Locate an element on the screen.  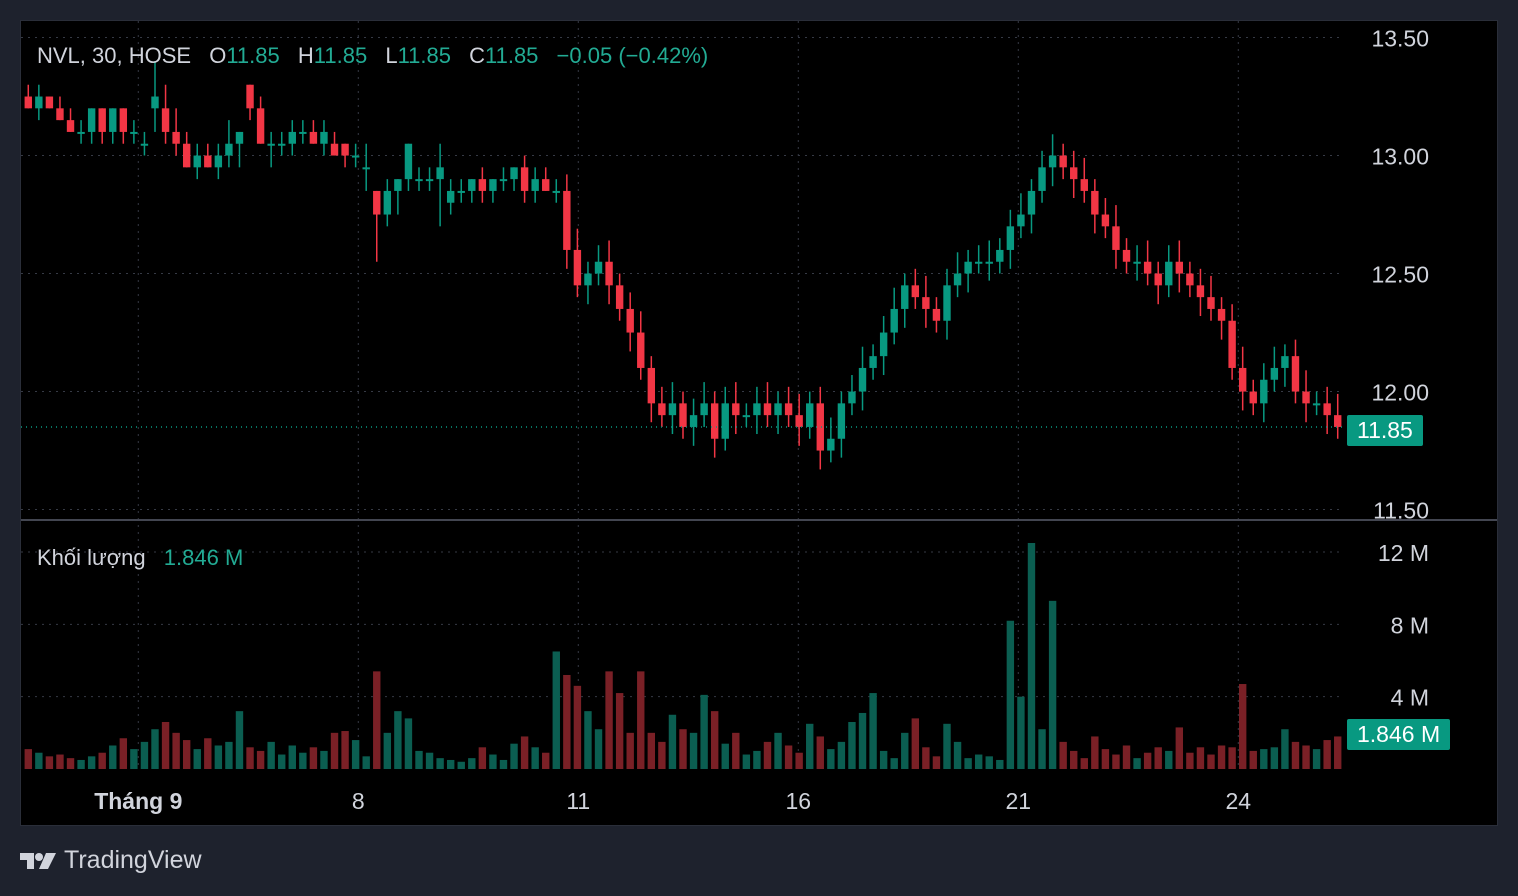
symbol-title: NVL, 30, HOSE is located at coordinates (114, 55).